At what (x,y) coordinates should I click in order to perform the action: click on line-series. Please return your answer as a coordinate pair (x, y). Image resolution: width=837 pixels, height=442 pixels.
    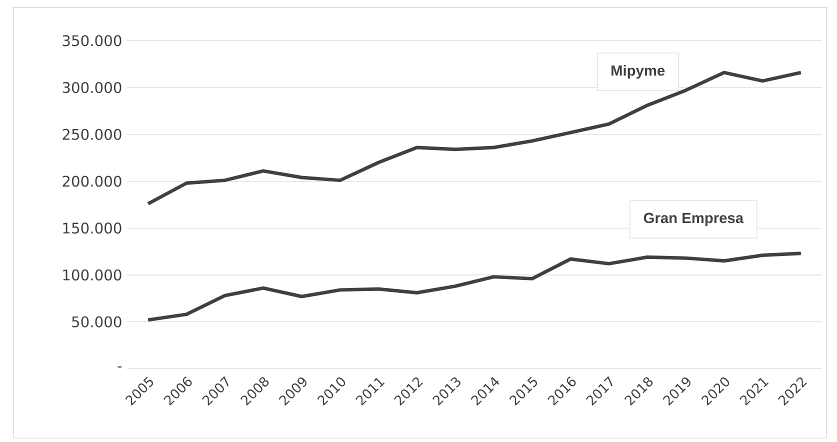
    Looking at the image, I should click on (474, 287).